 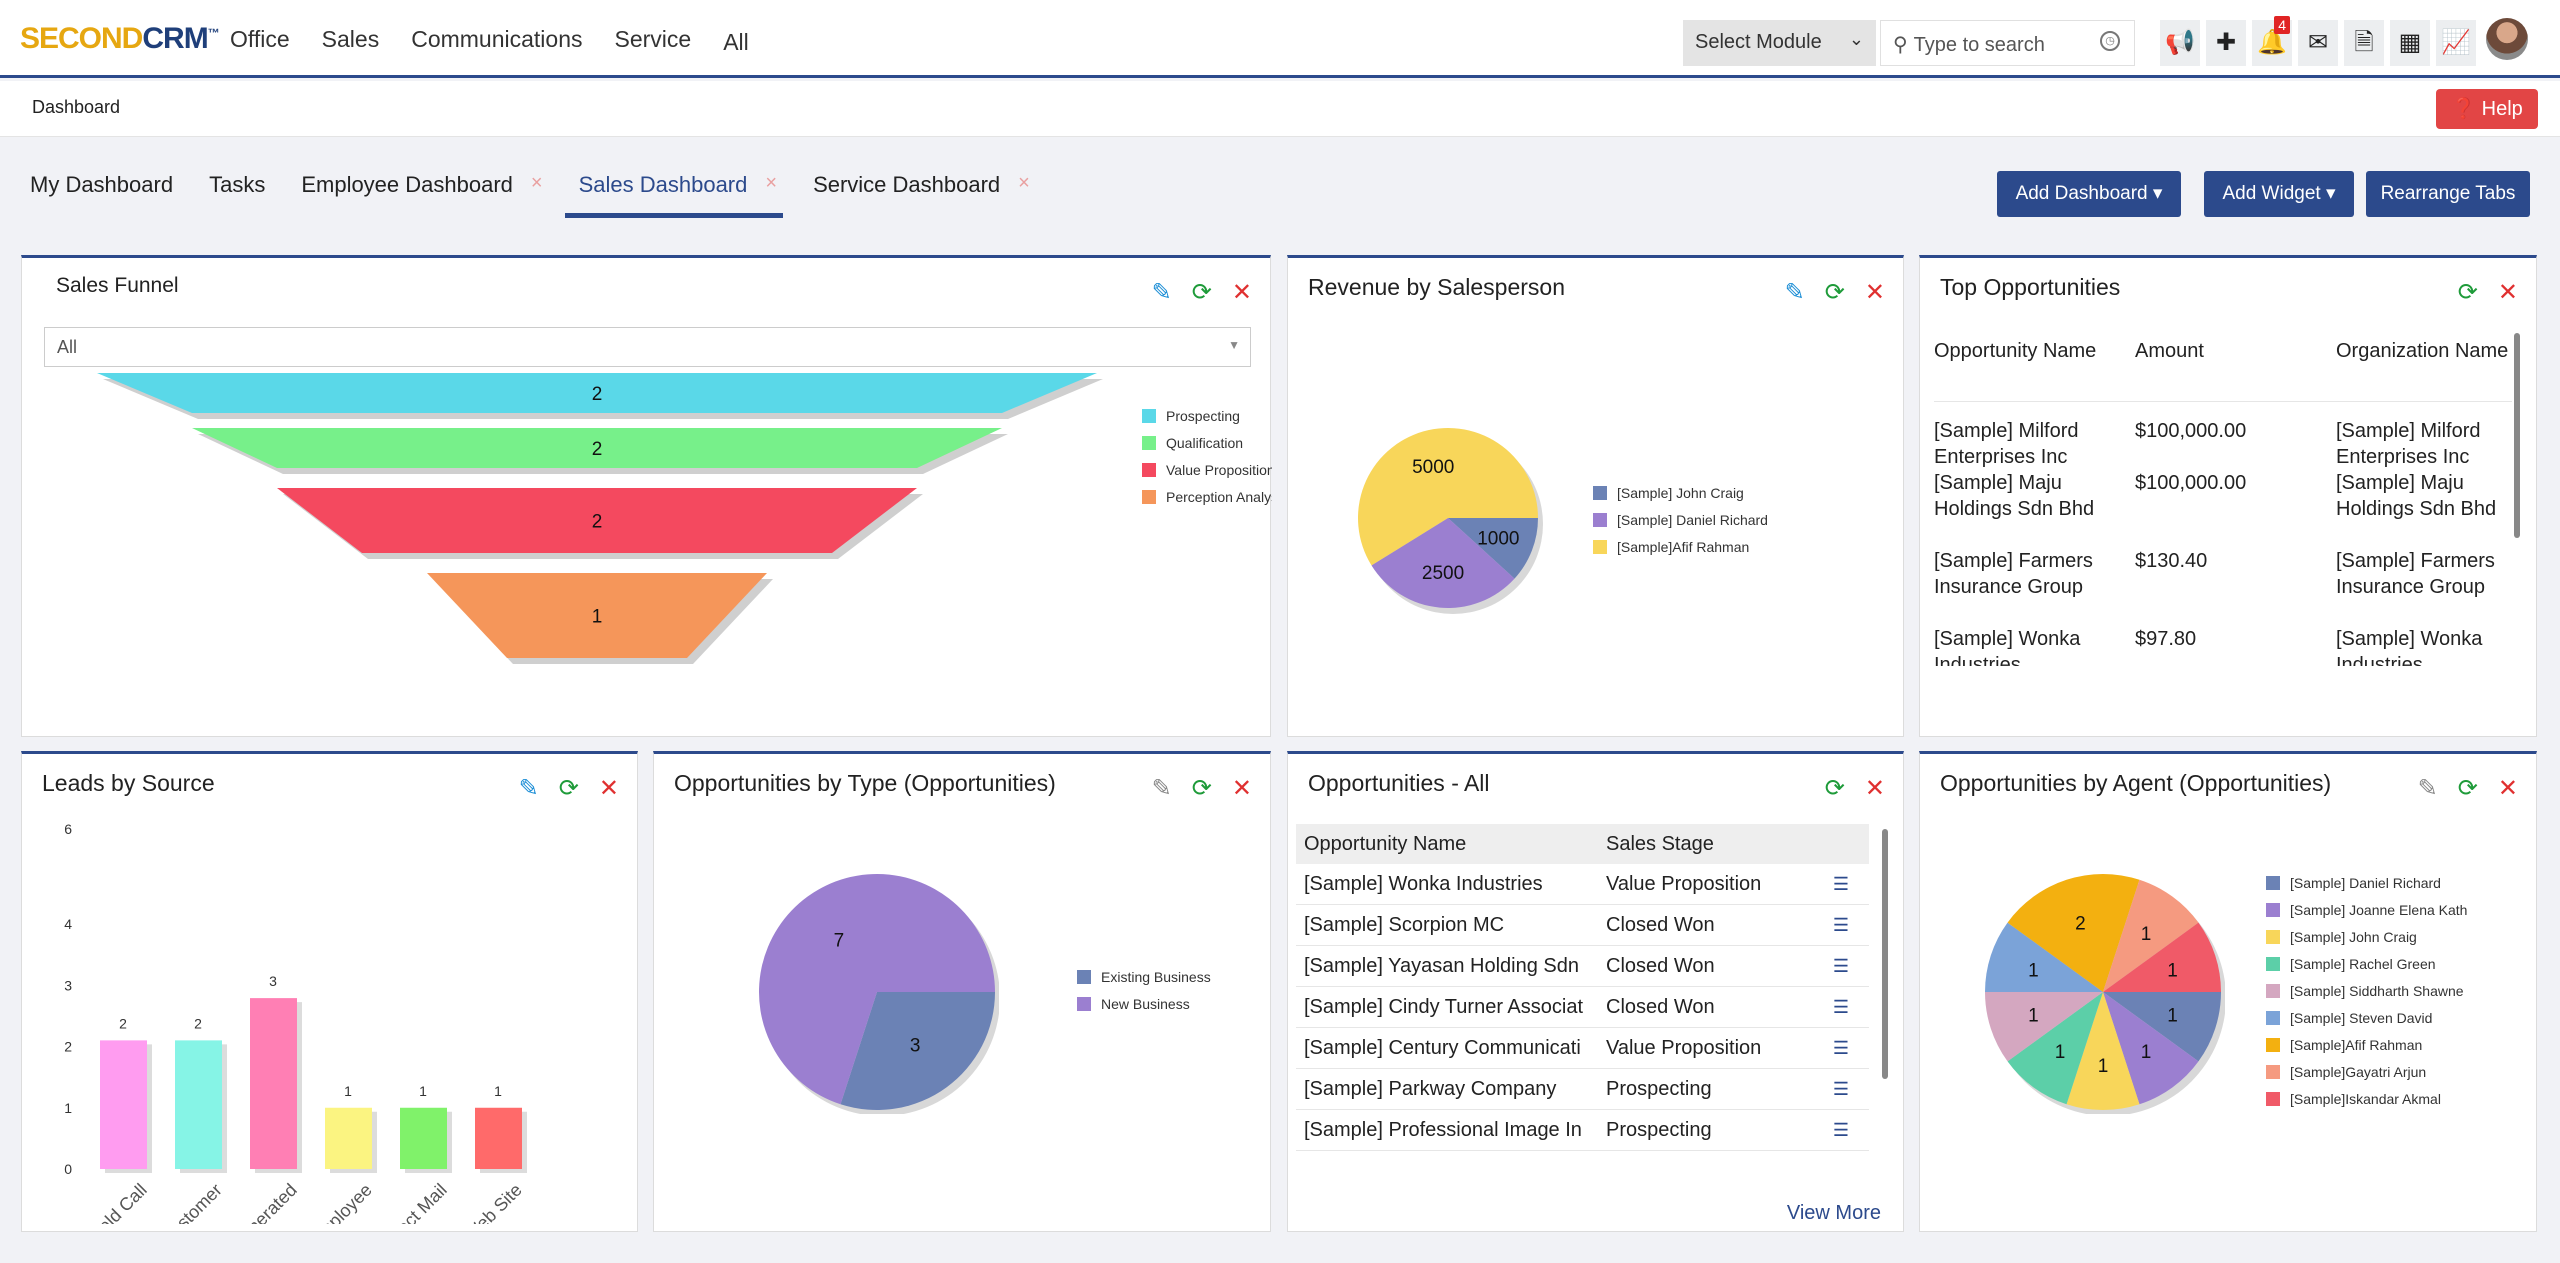 I want to click on mail-icon: ✉, so click(x=2318, y=43).